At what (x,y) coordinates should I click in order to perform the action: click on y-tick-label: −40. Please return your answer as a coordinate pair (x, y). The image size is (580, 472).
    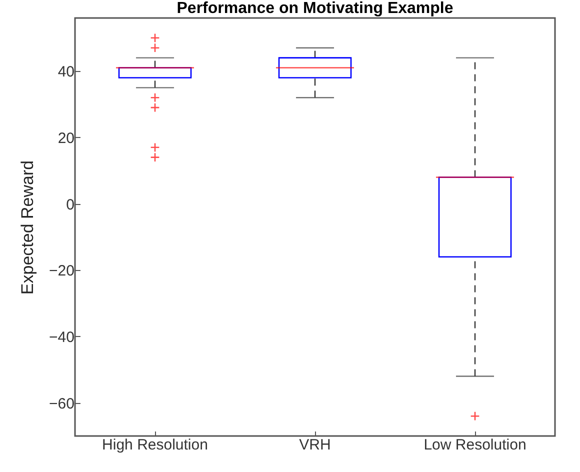
    Looking at the image, I should click on (61, 337).